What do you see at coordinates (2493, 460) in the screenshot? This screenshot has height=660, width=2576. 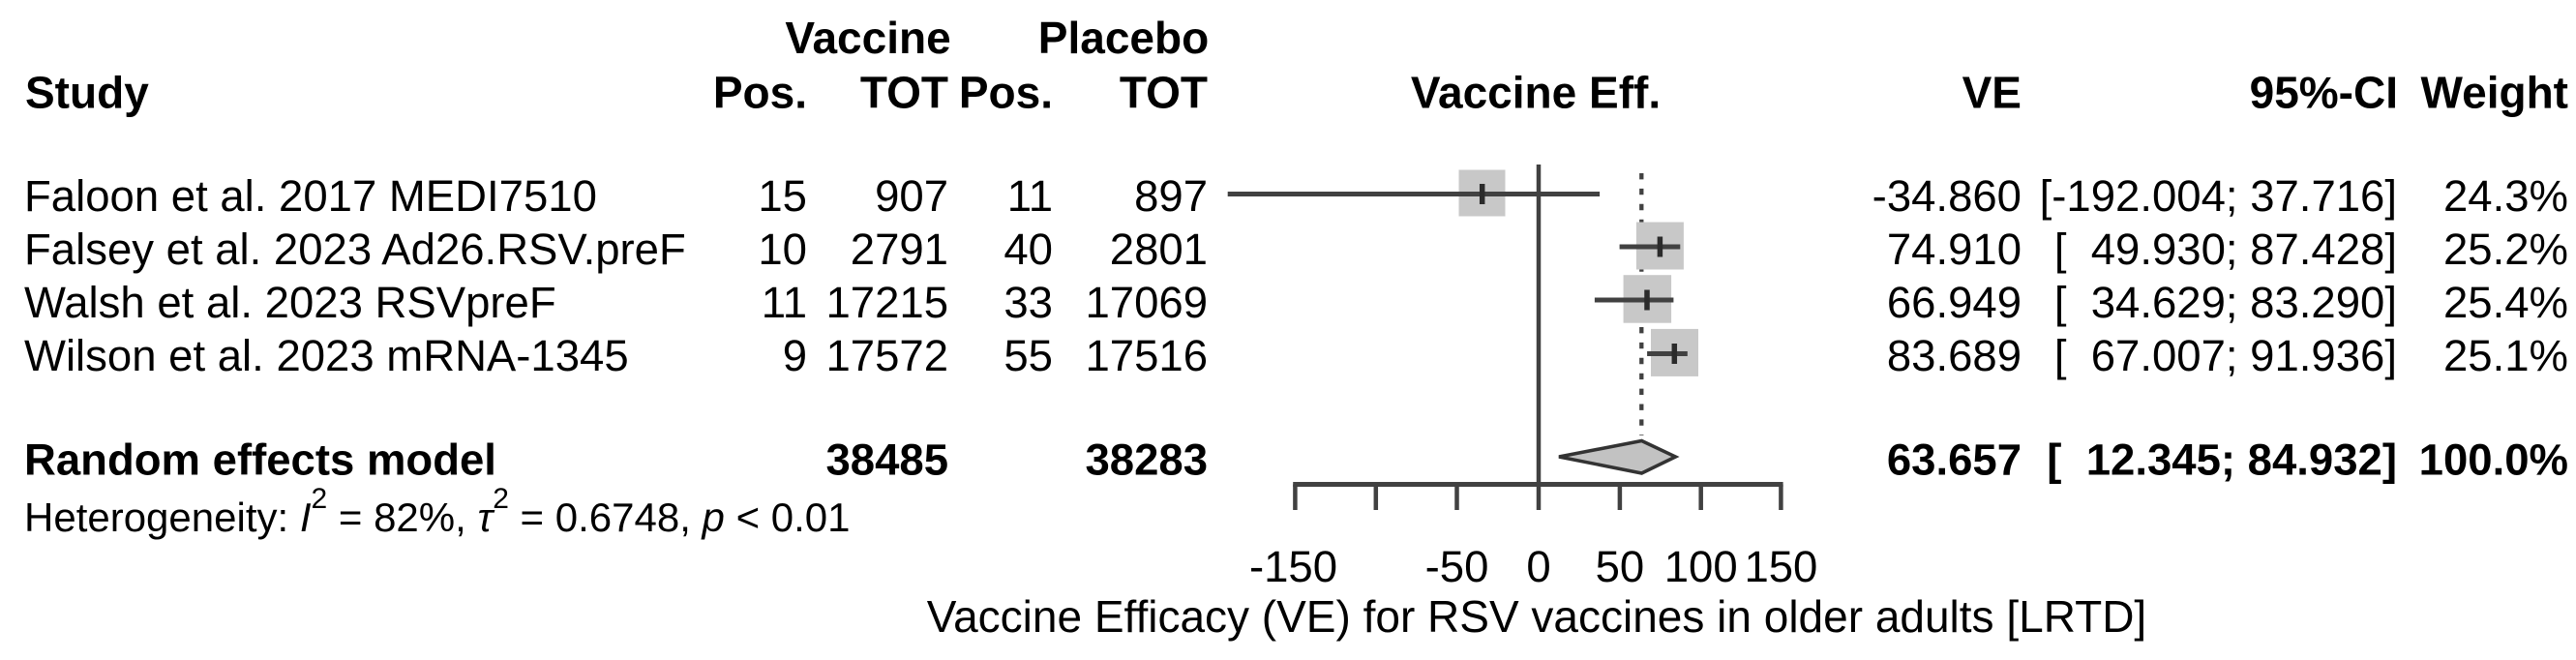 I see `svg-text: 100.0%` at bounding box center [2493, 460].